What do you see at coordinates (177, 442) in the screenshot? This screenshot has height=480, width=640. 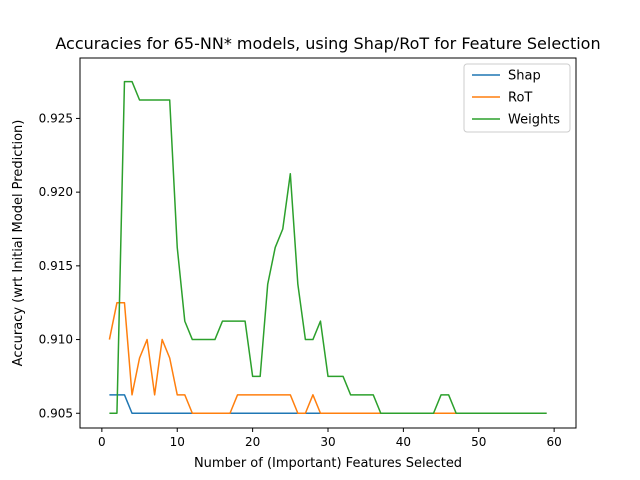 I see `x-tick-label: 10` at bounding box center [177, 442].